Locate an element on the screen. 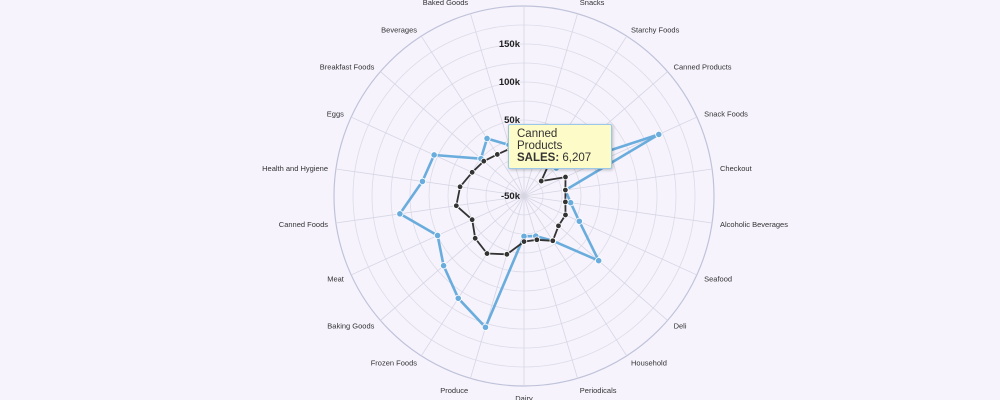  tooltip-value: 6,207 is located at coordinates (577, 158).